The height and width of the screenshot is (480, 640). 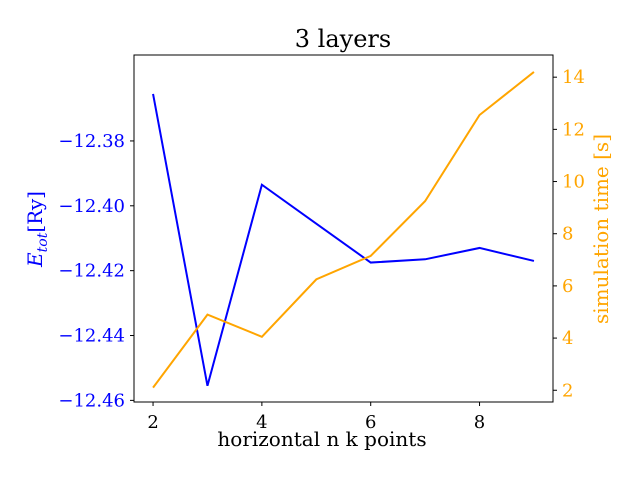 I want to click on right-y-tick-label: 2, so click(x=567, y=390).